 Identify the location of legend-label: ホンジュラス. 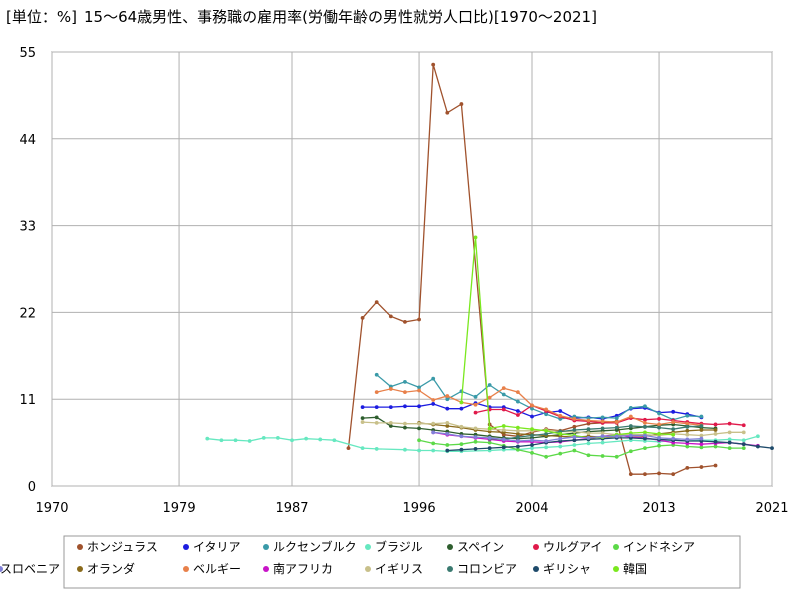
(122, 547).